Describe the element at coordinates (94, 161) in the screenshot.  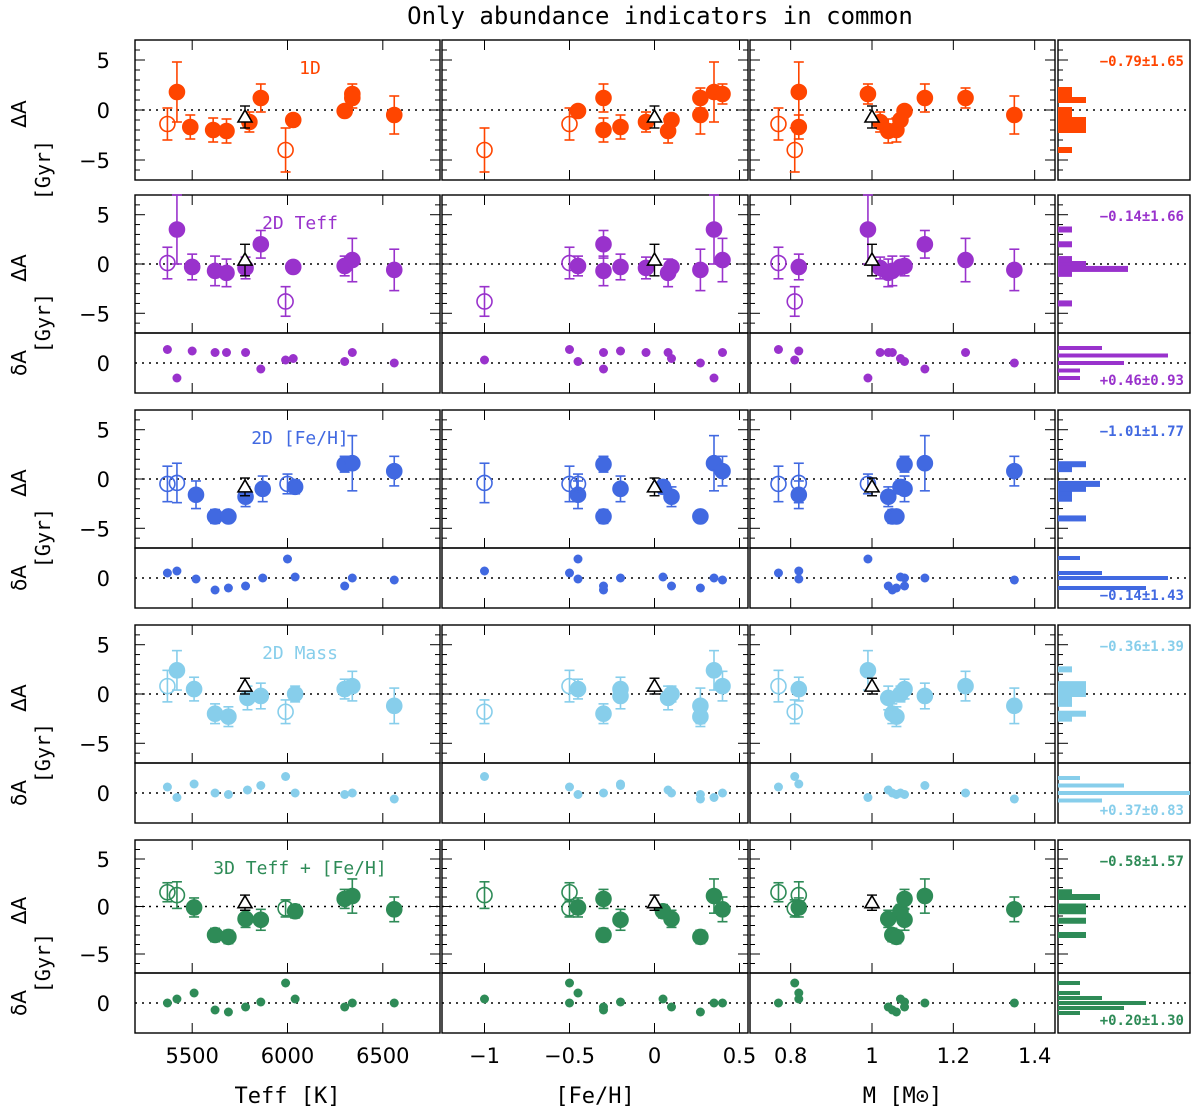
I see `ytick-label: −5` at that location.